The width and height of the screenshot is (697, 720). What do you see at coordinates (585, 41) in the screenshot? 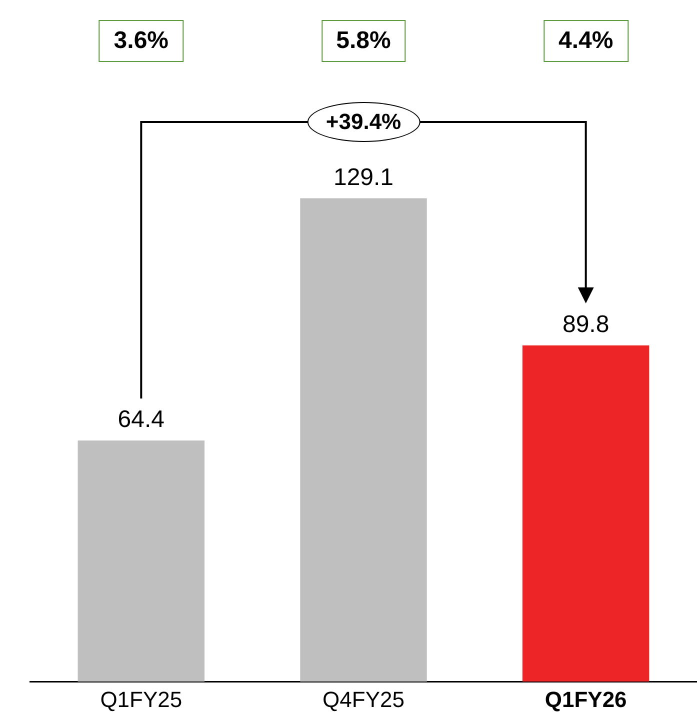
I see `text: 4.4%` at bounding box center [585, 41].